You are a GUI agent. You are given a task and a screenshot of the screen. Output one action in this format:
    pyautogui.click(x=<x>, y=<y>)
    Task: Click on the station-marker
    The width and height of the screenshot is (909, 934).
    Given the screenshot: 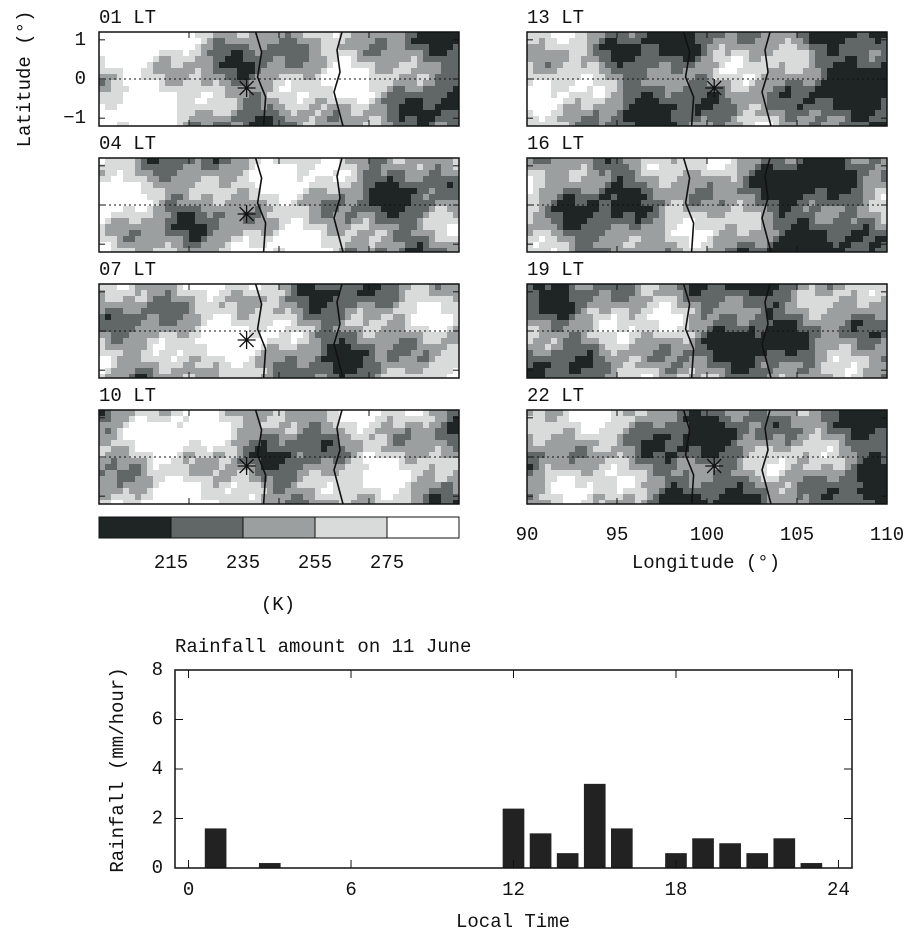 What is the action you would take?
    pyautogui.click(x=246, y=88)
    